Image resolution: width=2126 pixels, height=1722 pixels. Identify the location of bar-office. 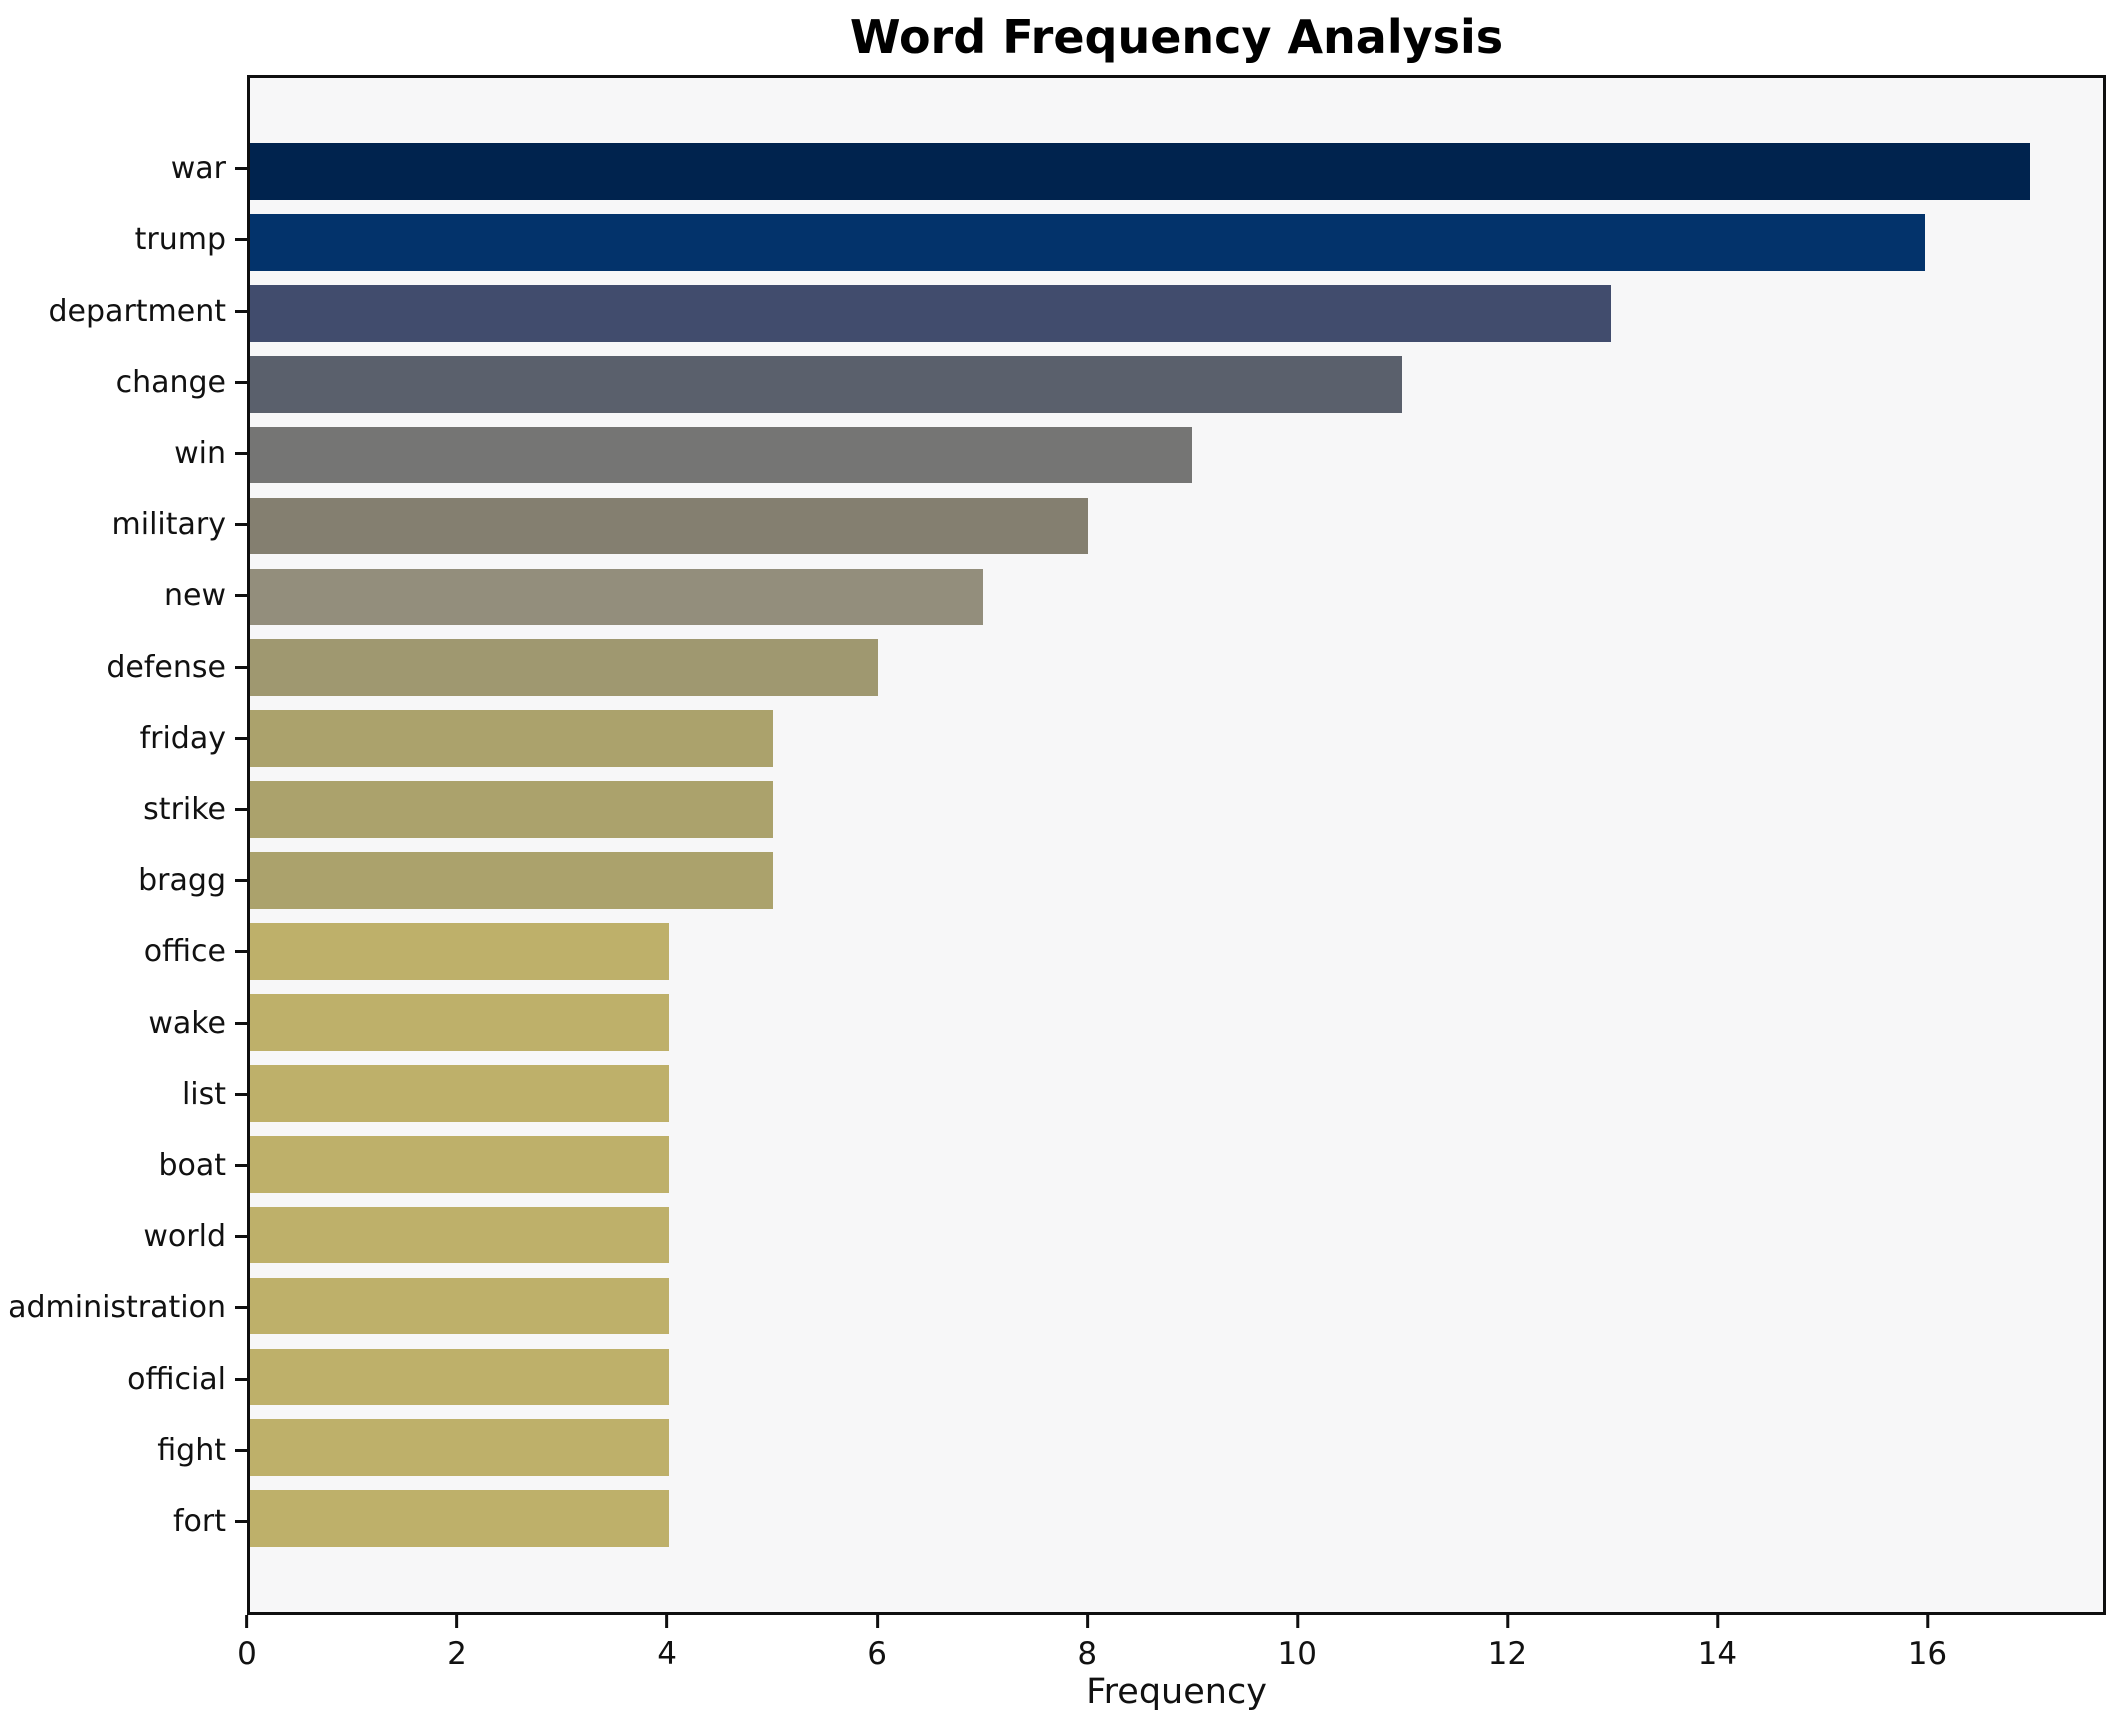
(459, 951).